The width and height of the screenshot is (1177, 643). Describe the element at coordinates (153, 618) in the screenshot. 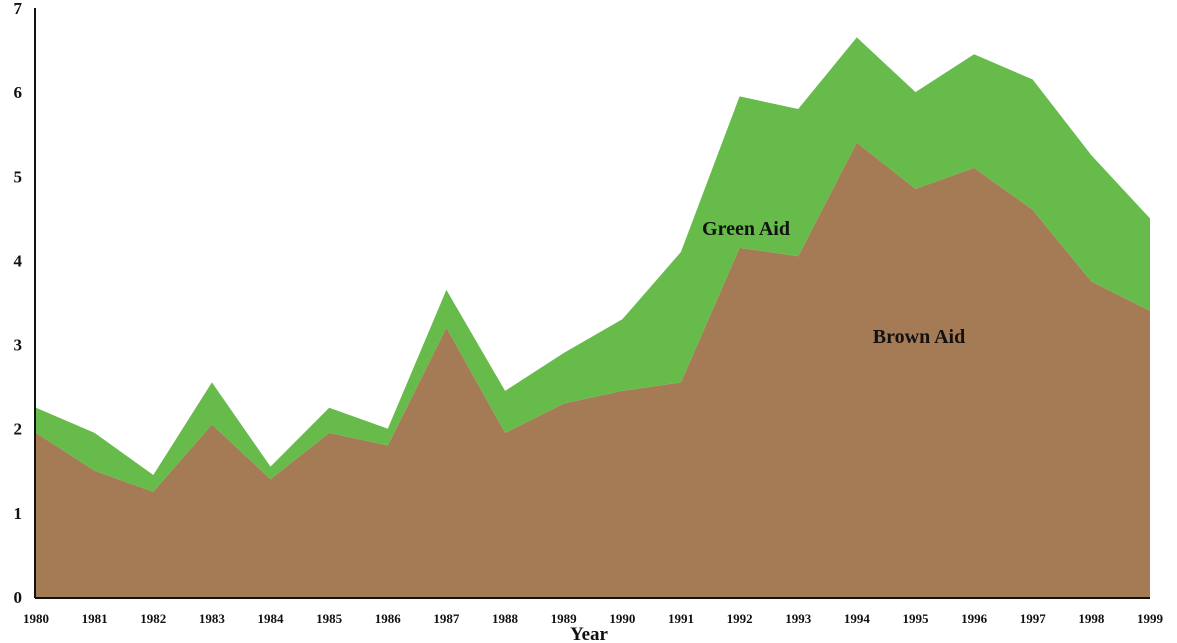

I see `x-tick-label: 1982` at that location.